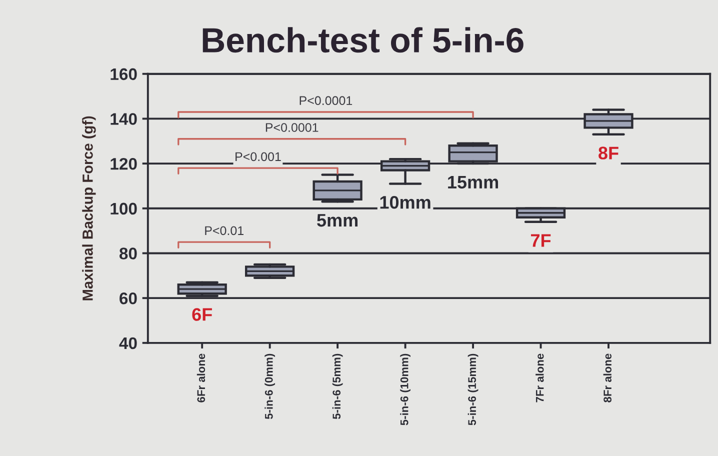  What do you see at coordinates (337, 220) in the screenshot?
I see `annotation: 5mm` at bounding box center [337, 220].